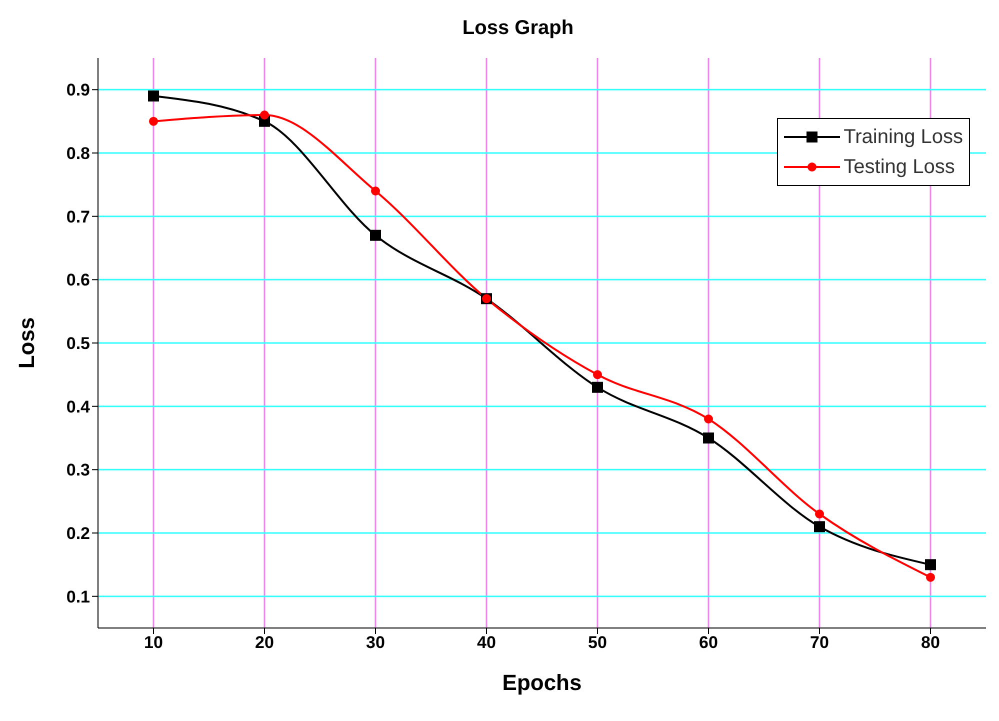 The image size is (999, 721). I want to click on x-tick-label: 20, so click(264, 642).